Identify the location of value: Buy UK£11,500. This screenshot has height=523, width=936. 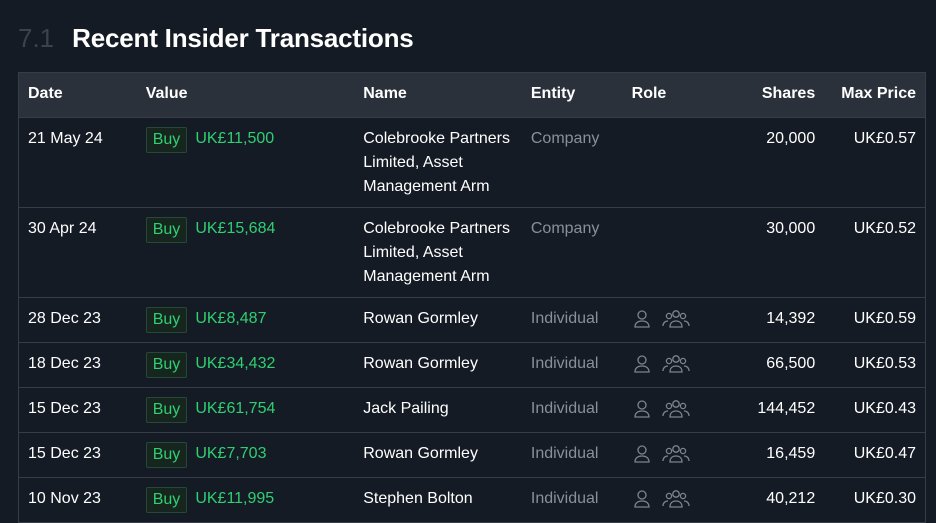
(254, 163).